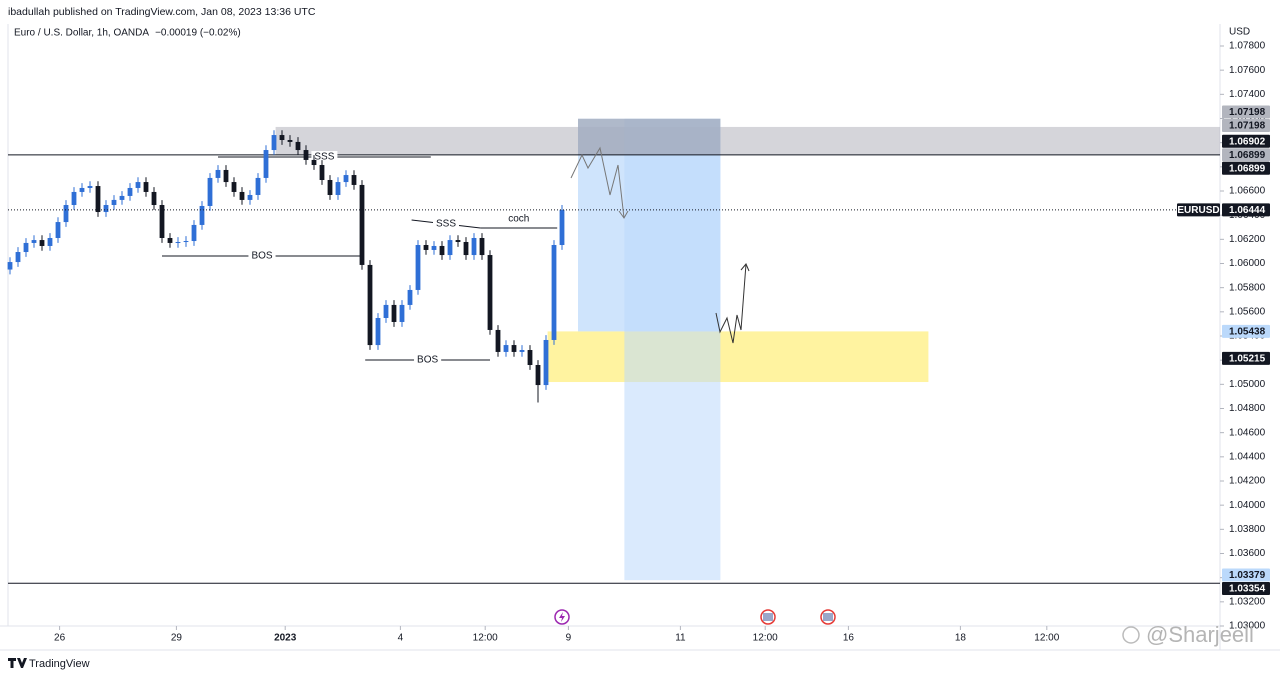 The width and height of the screenshot is (1280, 678). What do you see at coordinates (1247, 432) in the screenshot?
I see `y-tick-label: 1.04600` at bounding box center [1247, 432].